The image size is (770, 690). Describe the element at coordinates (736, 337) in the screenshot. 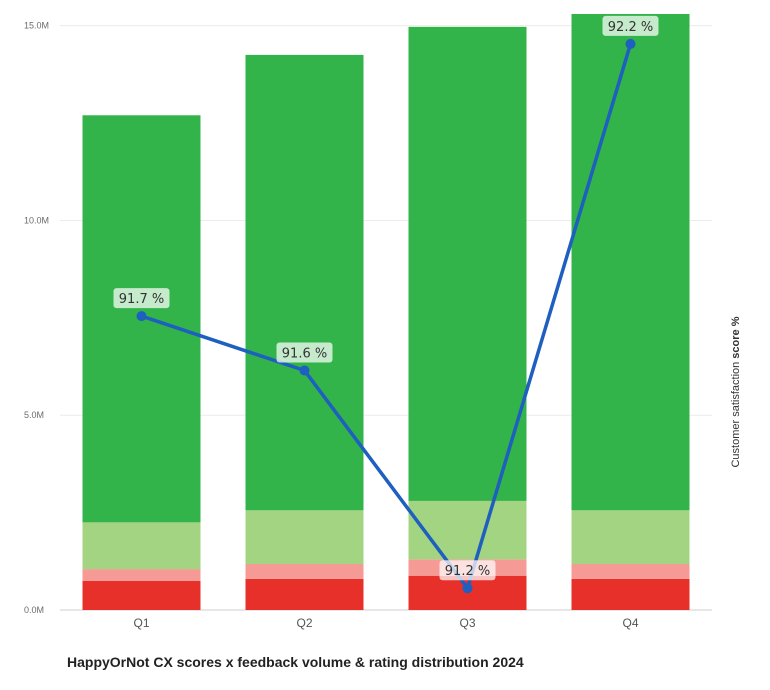

I see `right-axis-label-bold: score %` at that location.